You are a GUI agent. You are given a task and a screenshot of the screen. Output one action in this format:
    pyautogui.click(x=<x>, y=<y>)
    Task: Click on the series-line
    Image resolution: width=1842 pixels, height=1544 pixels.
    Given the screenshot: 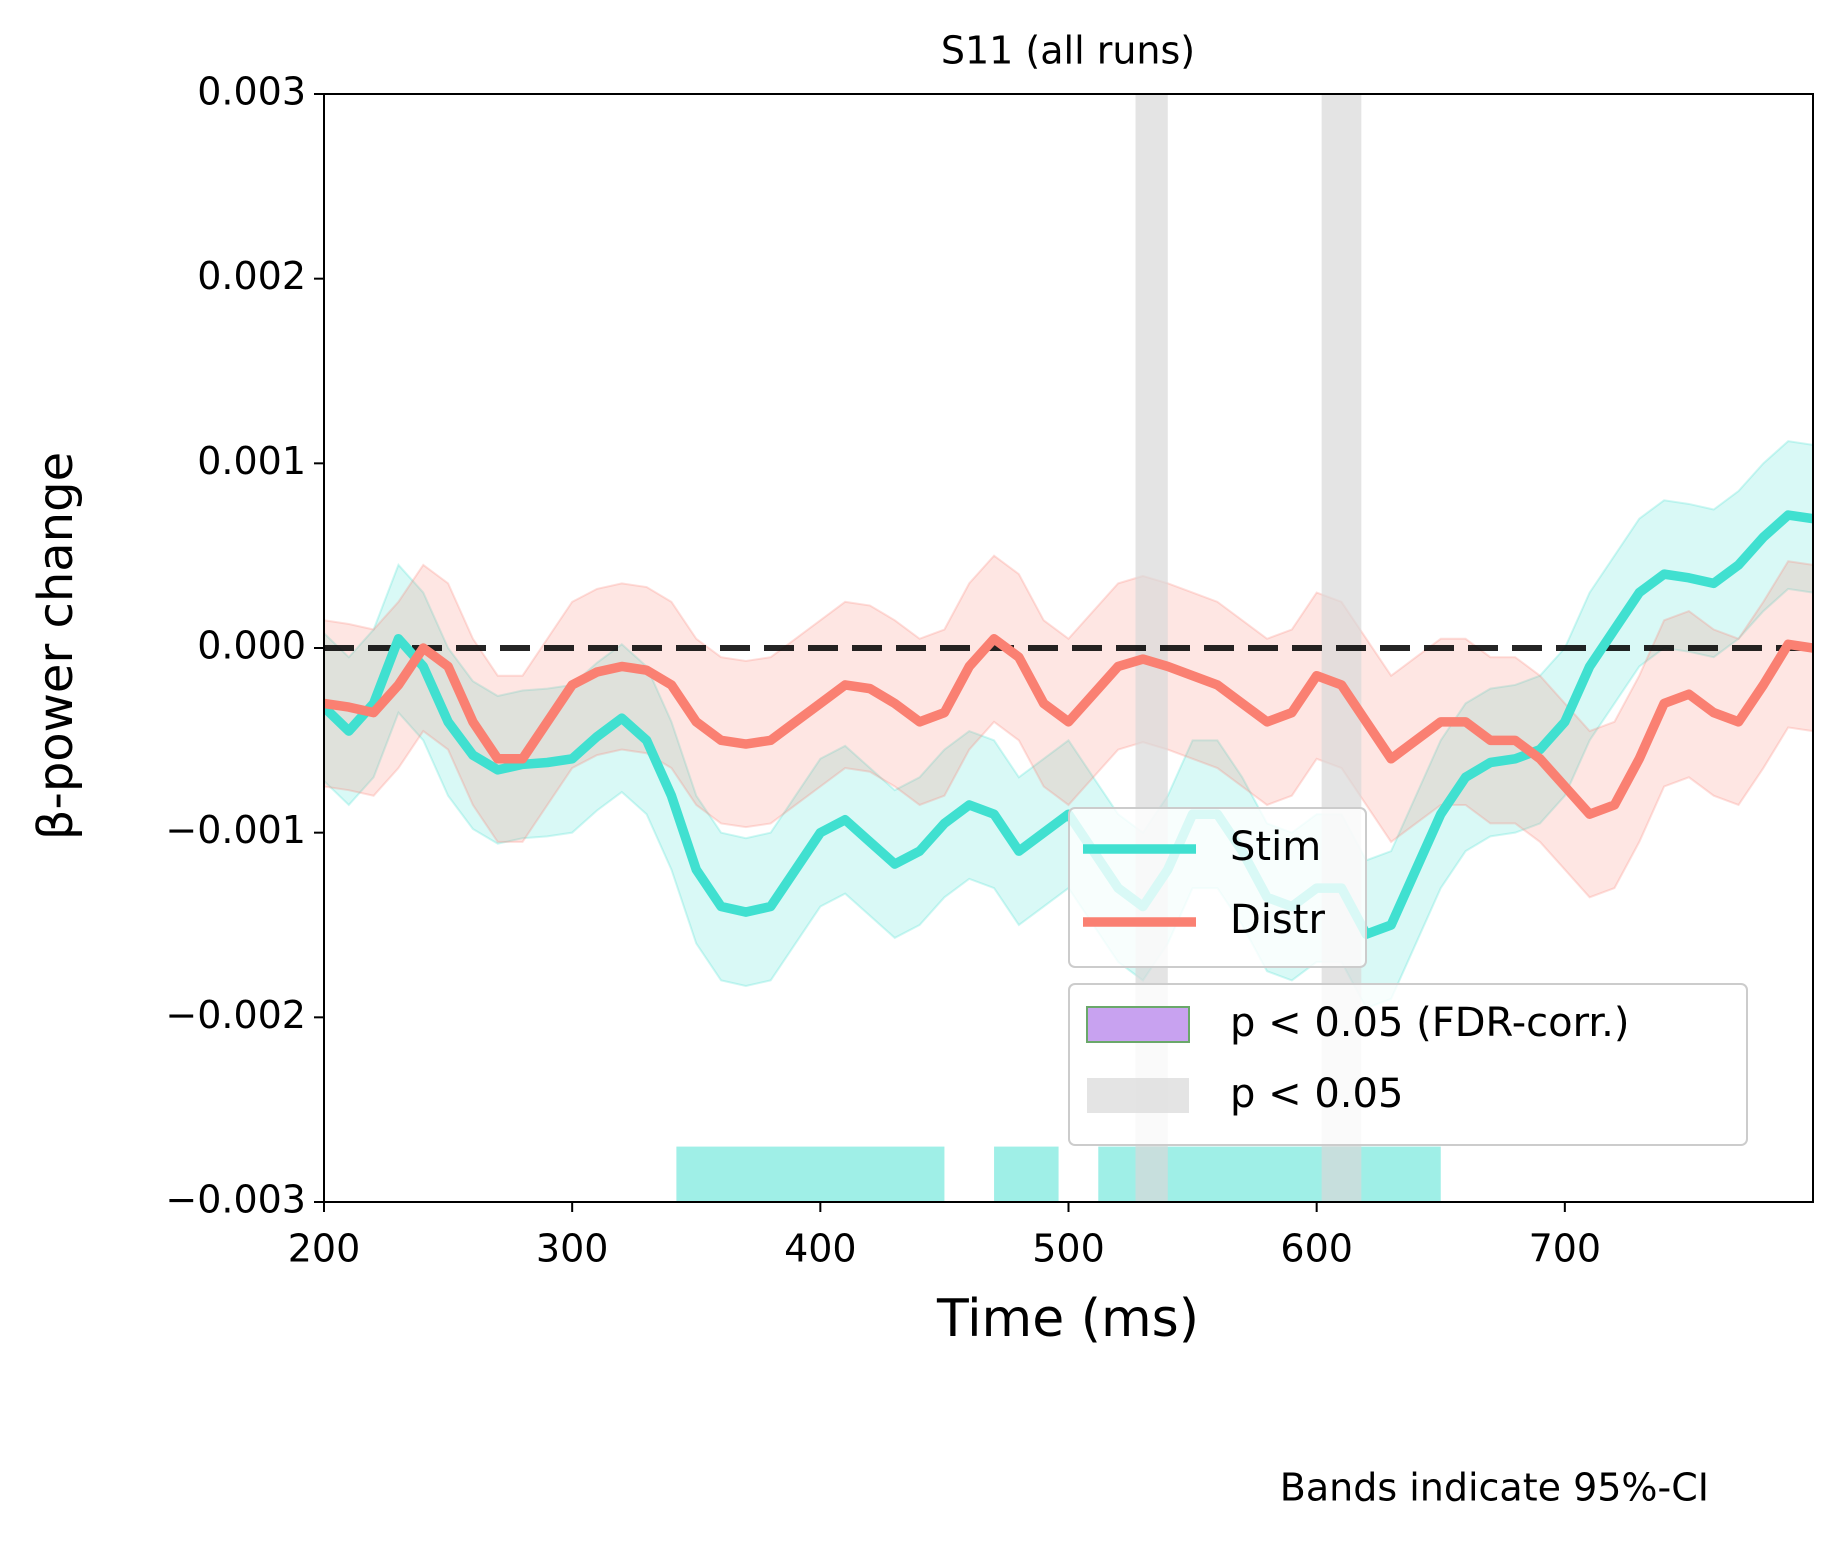 What is the action you would take?
    pyautogui.click(x=1068, y=726)
    